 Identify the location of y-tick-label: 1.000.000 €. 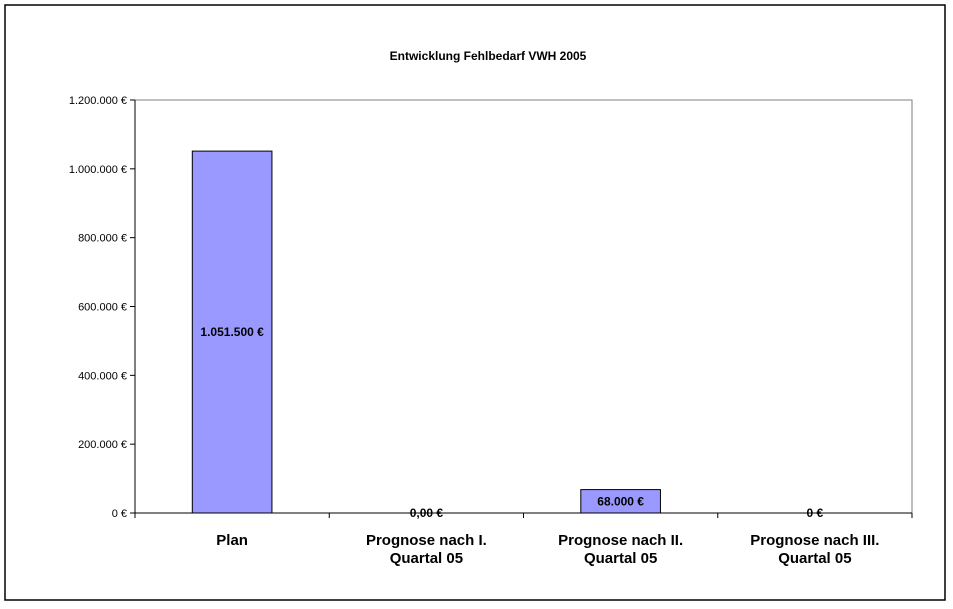
(98, 170).